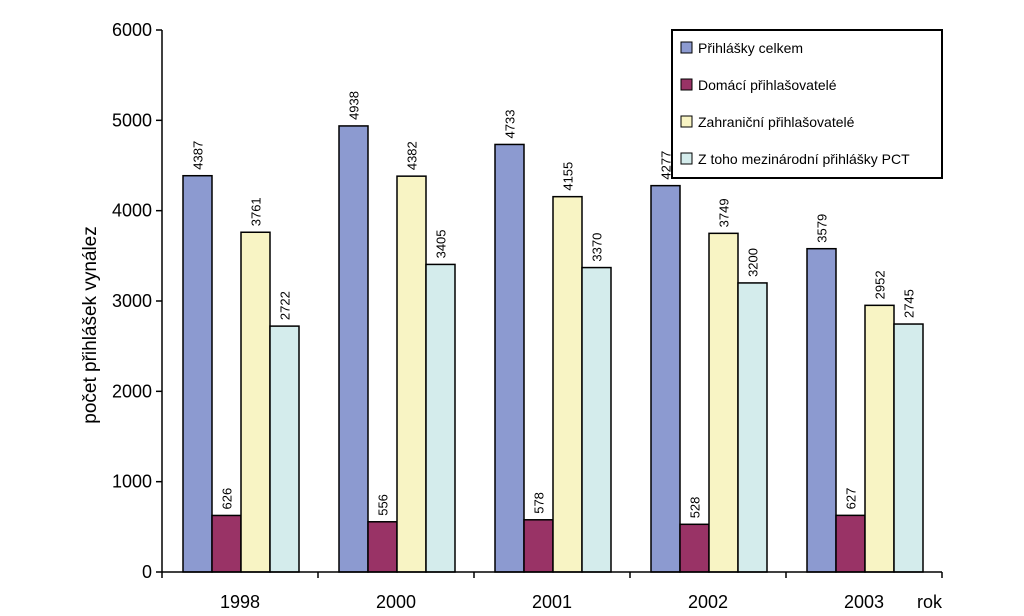 The height and width of the screenshot is (616, 1024). Describe the element at coordinates (132, 301) in the screenshot. I see `y-tick-label: 3000` at that location.